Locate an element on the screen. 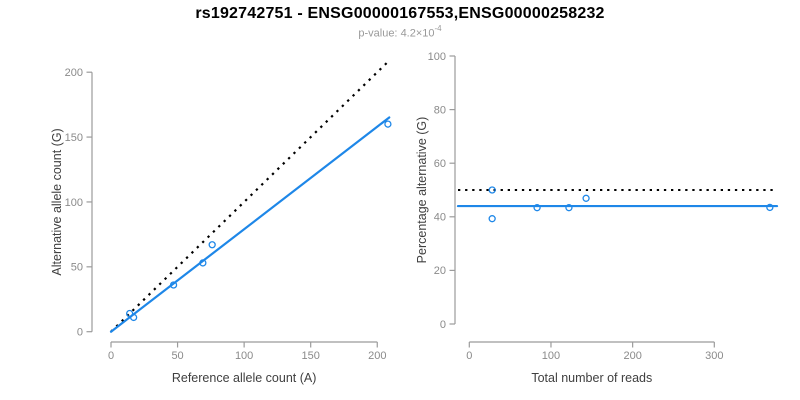  p-value-label: p-value: is located at coordinates (378, 33).